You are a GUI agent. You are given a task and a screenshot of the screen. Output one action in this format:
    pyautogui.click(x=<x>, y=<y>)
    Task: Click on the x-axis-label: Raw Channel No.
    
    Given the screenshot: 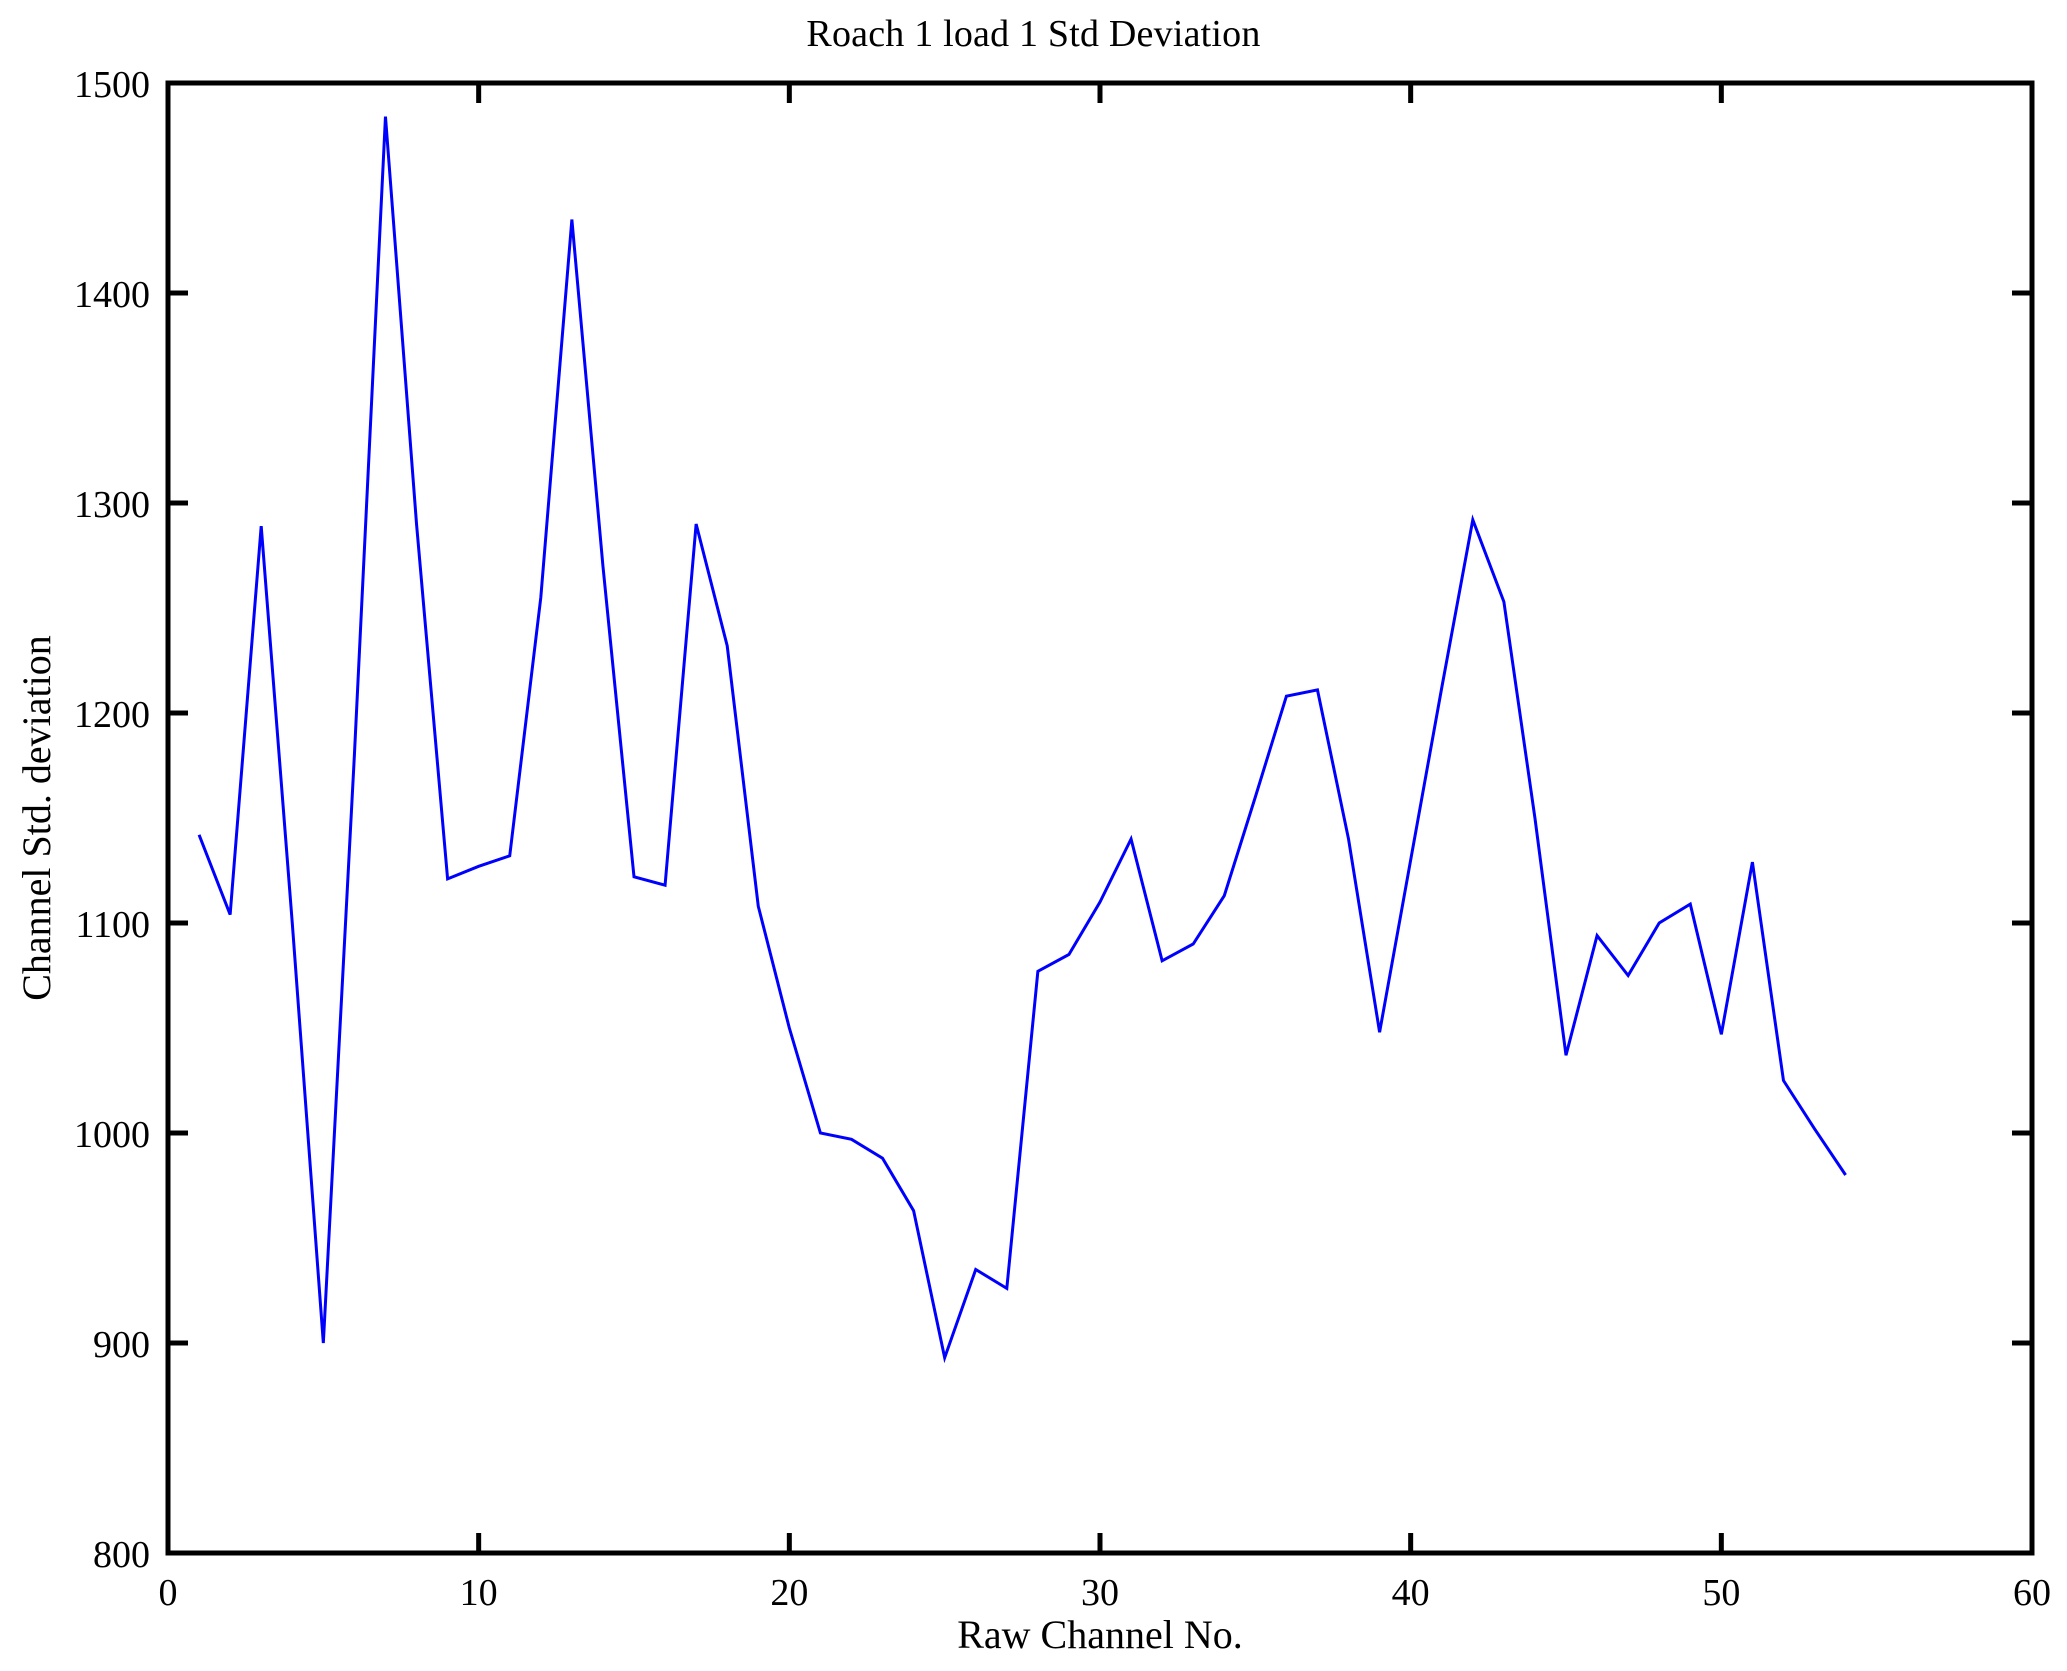 What is the action you would take?
    pyautogui.click(x=1100, y=1634)
    